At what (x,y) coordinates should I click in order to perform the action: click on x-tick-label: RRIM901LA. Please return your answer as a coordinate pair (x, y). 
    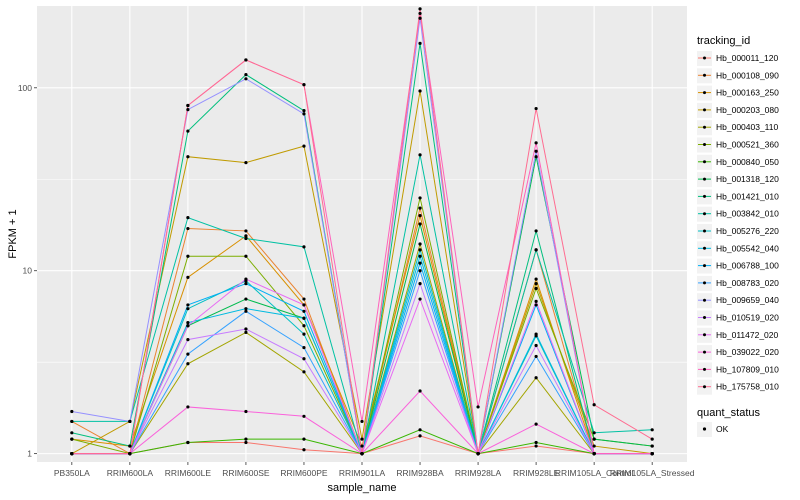
    Looking at the image, I should click on (362, 473).